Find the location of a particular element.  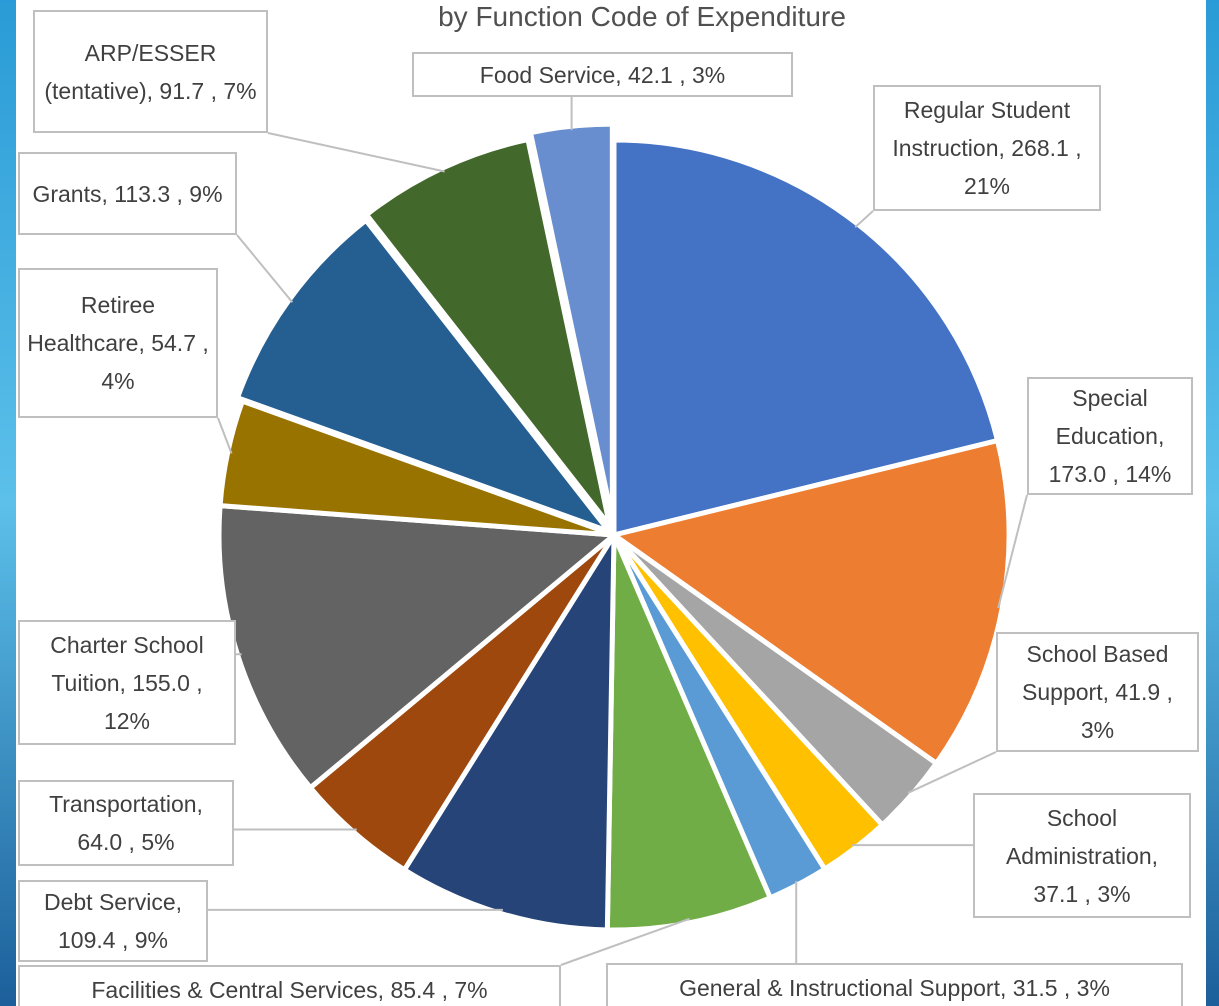

data-label: Food Service, 42.1 , 3% is located at coordinates (602, 74).